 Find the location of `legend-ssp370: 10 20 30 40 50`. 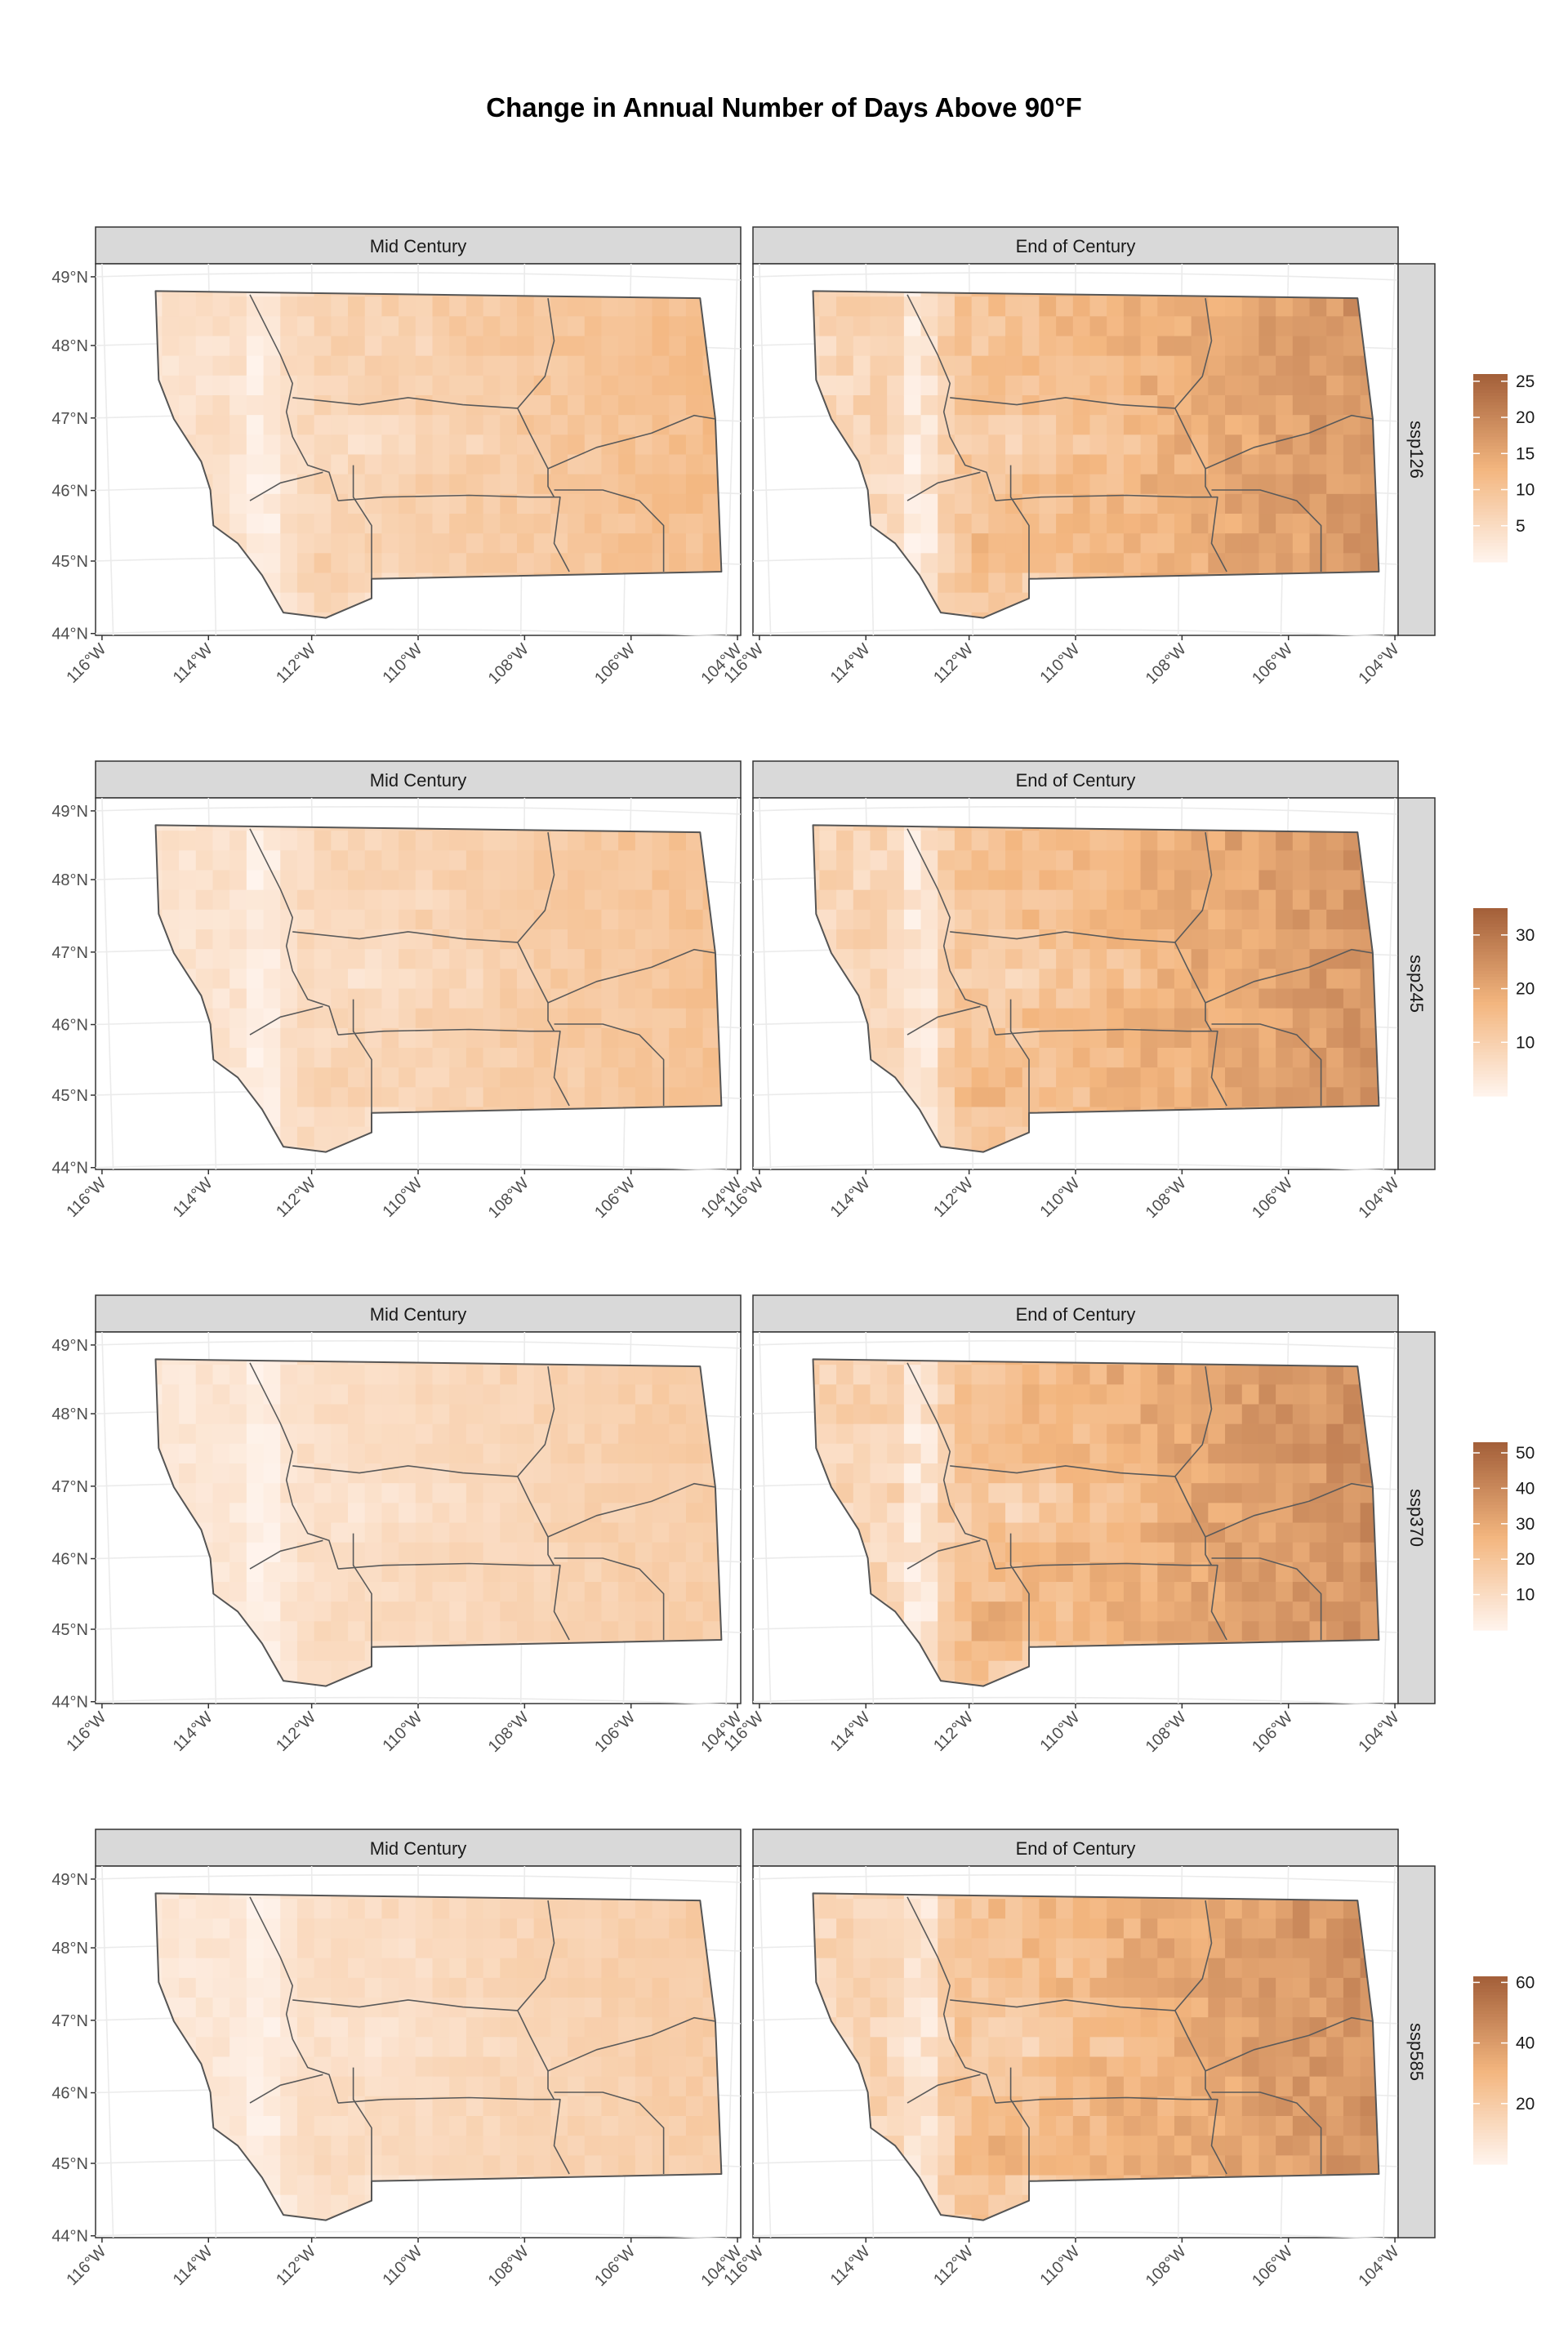

legend-ssp370: 10 20 30 40 50 is located at coordinates (1504, 1536).